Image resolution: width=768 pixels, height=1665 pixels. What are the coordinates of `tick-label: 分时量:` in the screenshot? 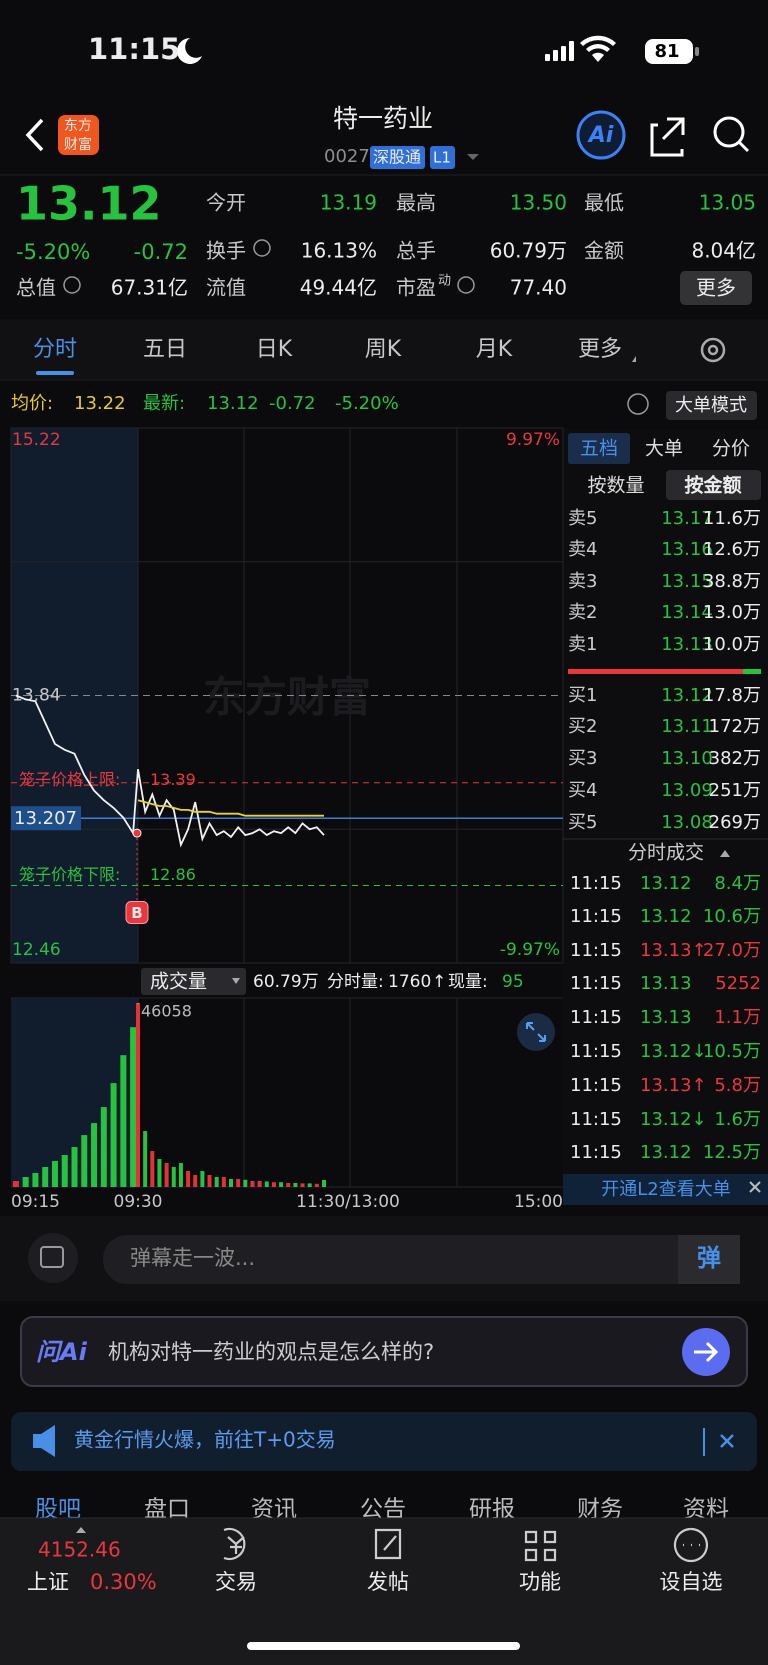 It's located at (355, 982).